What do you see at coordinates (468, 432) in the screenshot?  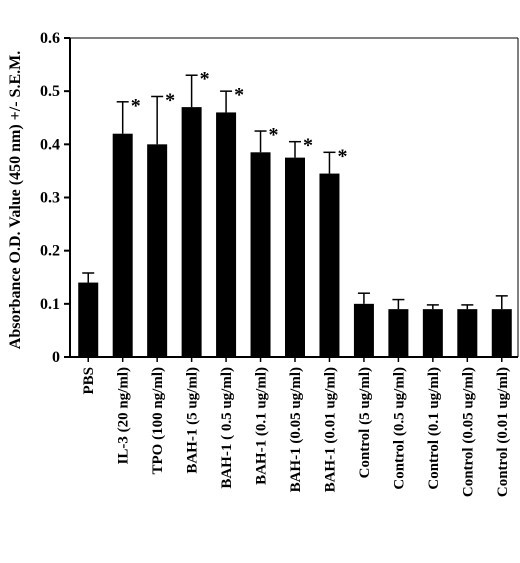 I see `x-tick-label: Control (0.05 ug/ml)` at bounding box center [468, 432].